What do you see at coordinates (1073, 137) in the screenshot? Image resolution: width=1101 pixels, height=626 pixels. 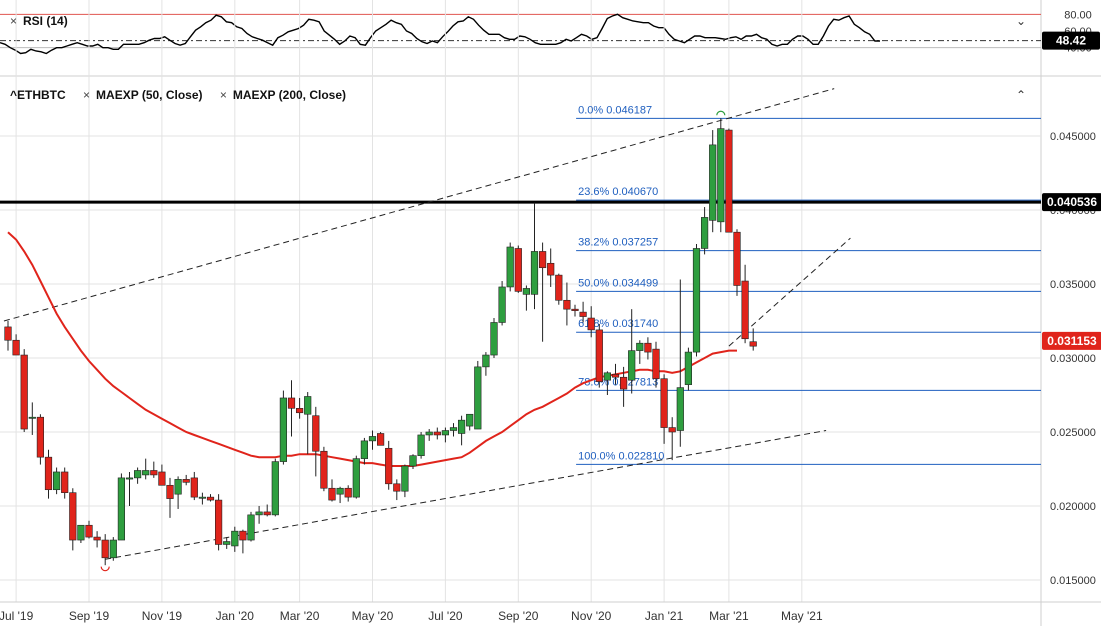 I see `price-tick-label: 0.045000` at bounding box center [1073, 137].